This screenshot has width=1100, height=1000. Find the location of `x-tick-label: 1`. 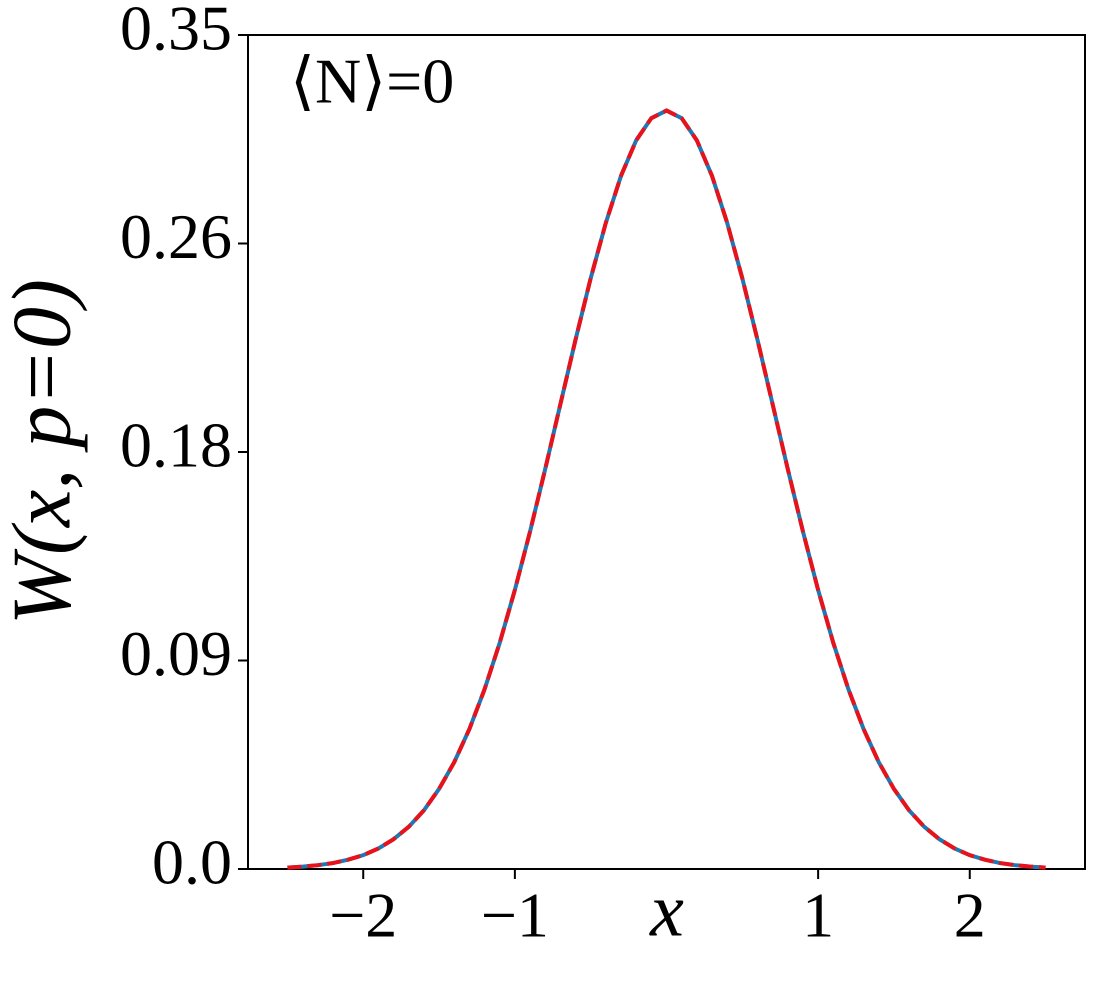

x-tick-label: 1 is located at coordinates (818, 915).